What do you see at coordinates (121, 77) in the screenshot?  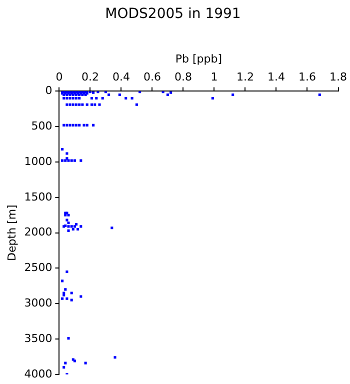 I see `x-tick-label: 0.4` at bounding box center [121, 77].